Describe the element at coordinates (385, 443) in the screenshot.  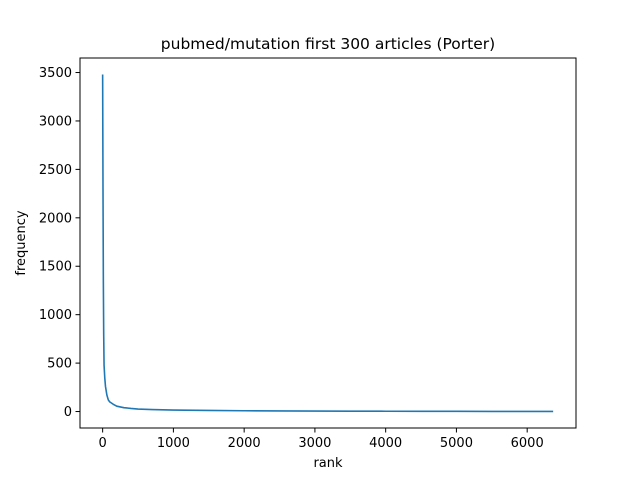
I see `x-tick-label: 4000` at that location.